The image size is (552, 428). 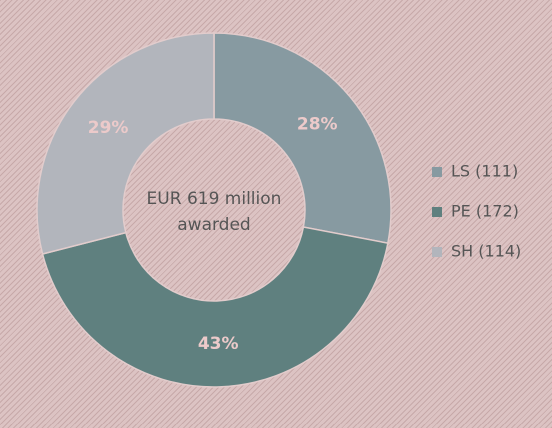 What do you see at coordinates (214, 199) in the screenshot?
I see `center-text: EUR 619 million` at bounding box center [214, 199].